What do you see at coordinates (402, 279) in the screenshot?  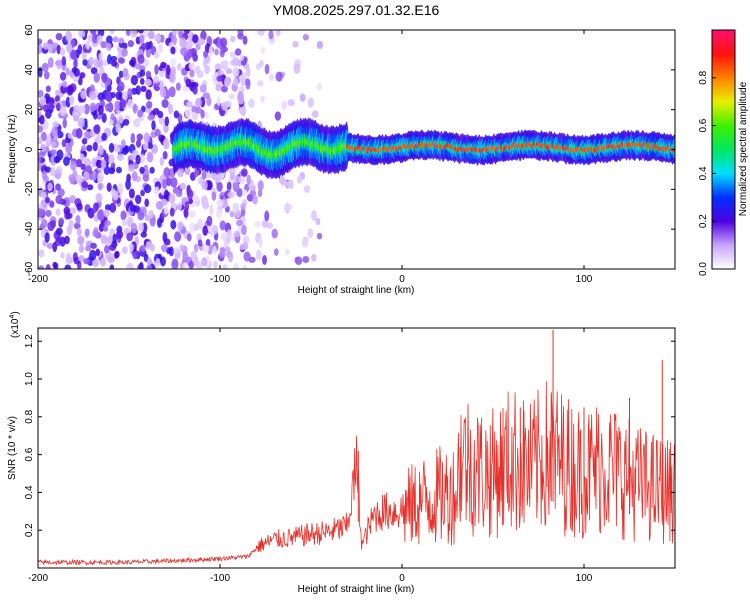 I see `spectrogram-xtick-label: 0` at bounding box center [402, 279].